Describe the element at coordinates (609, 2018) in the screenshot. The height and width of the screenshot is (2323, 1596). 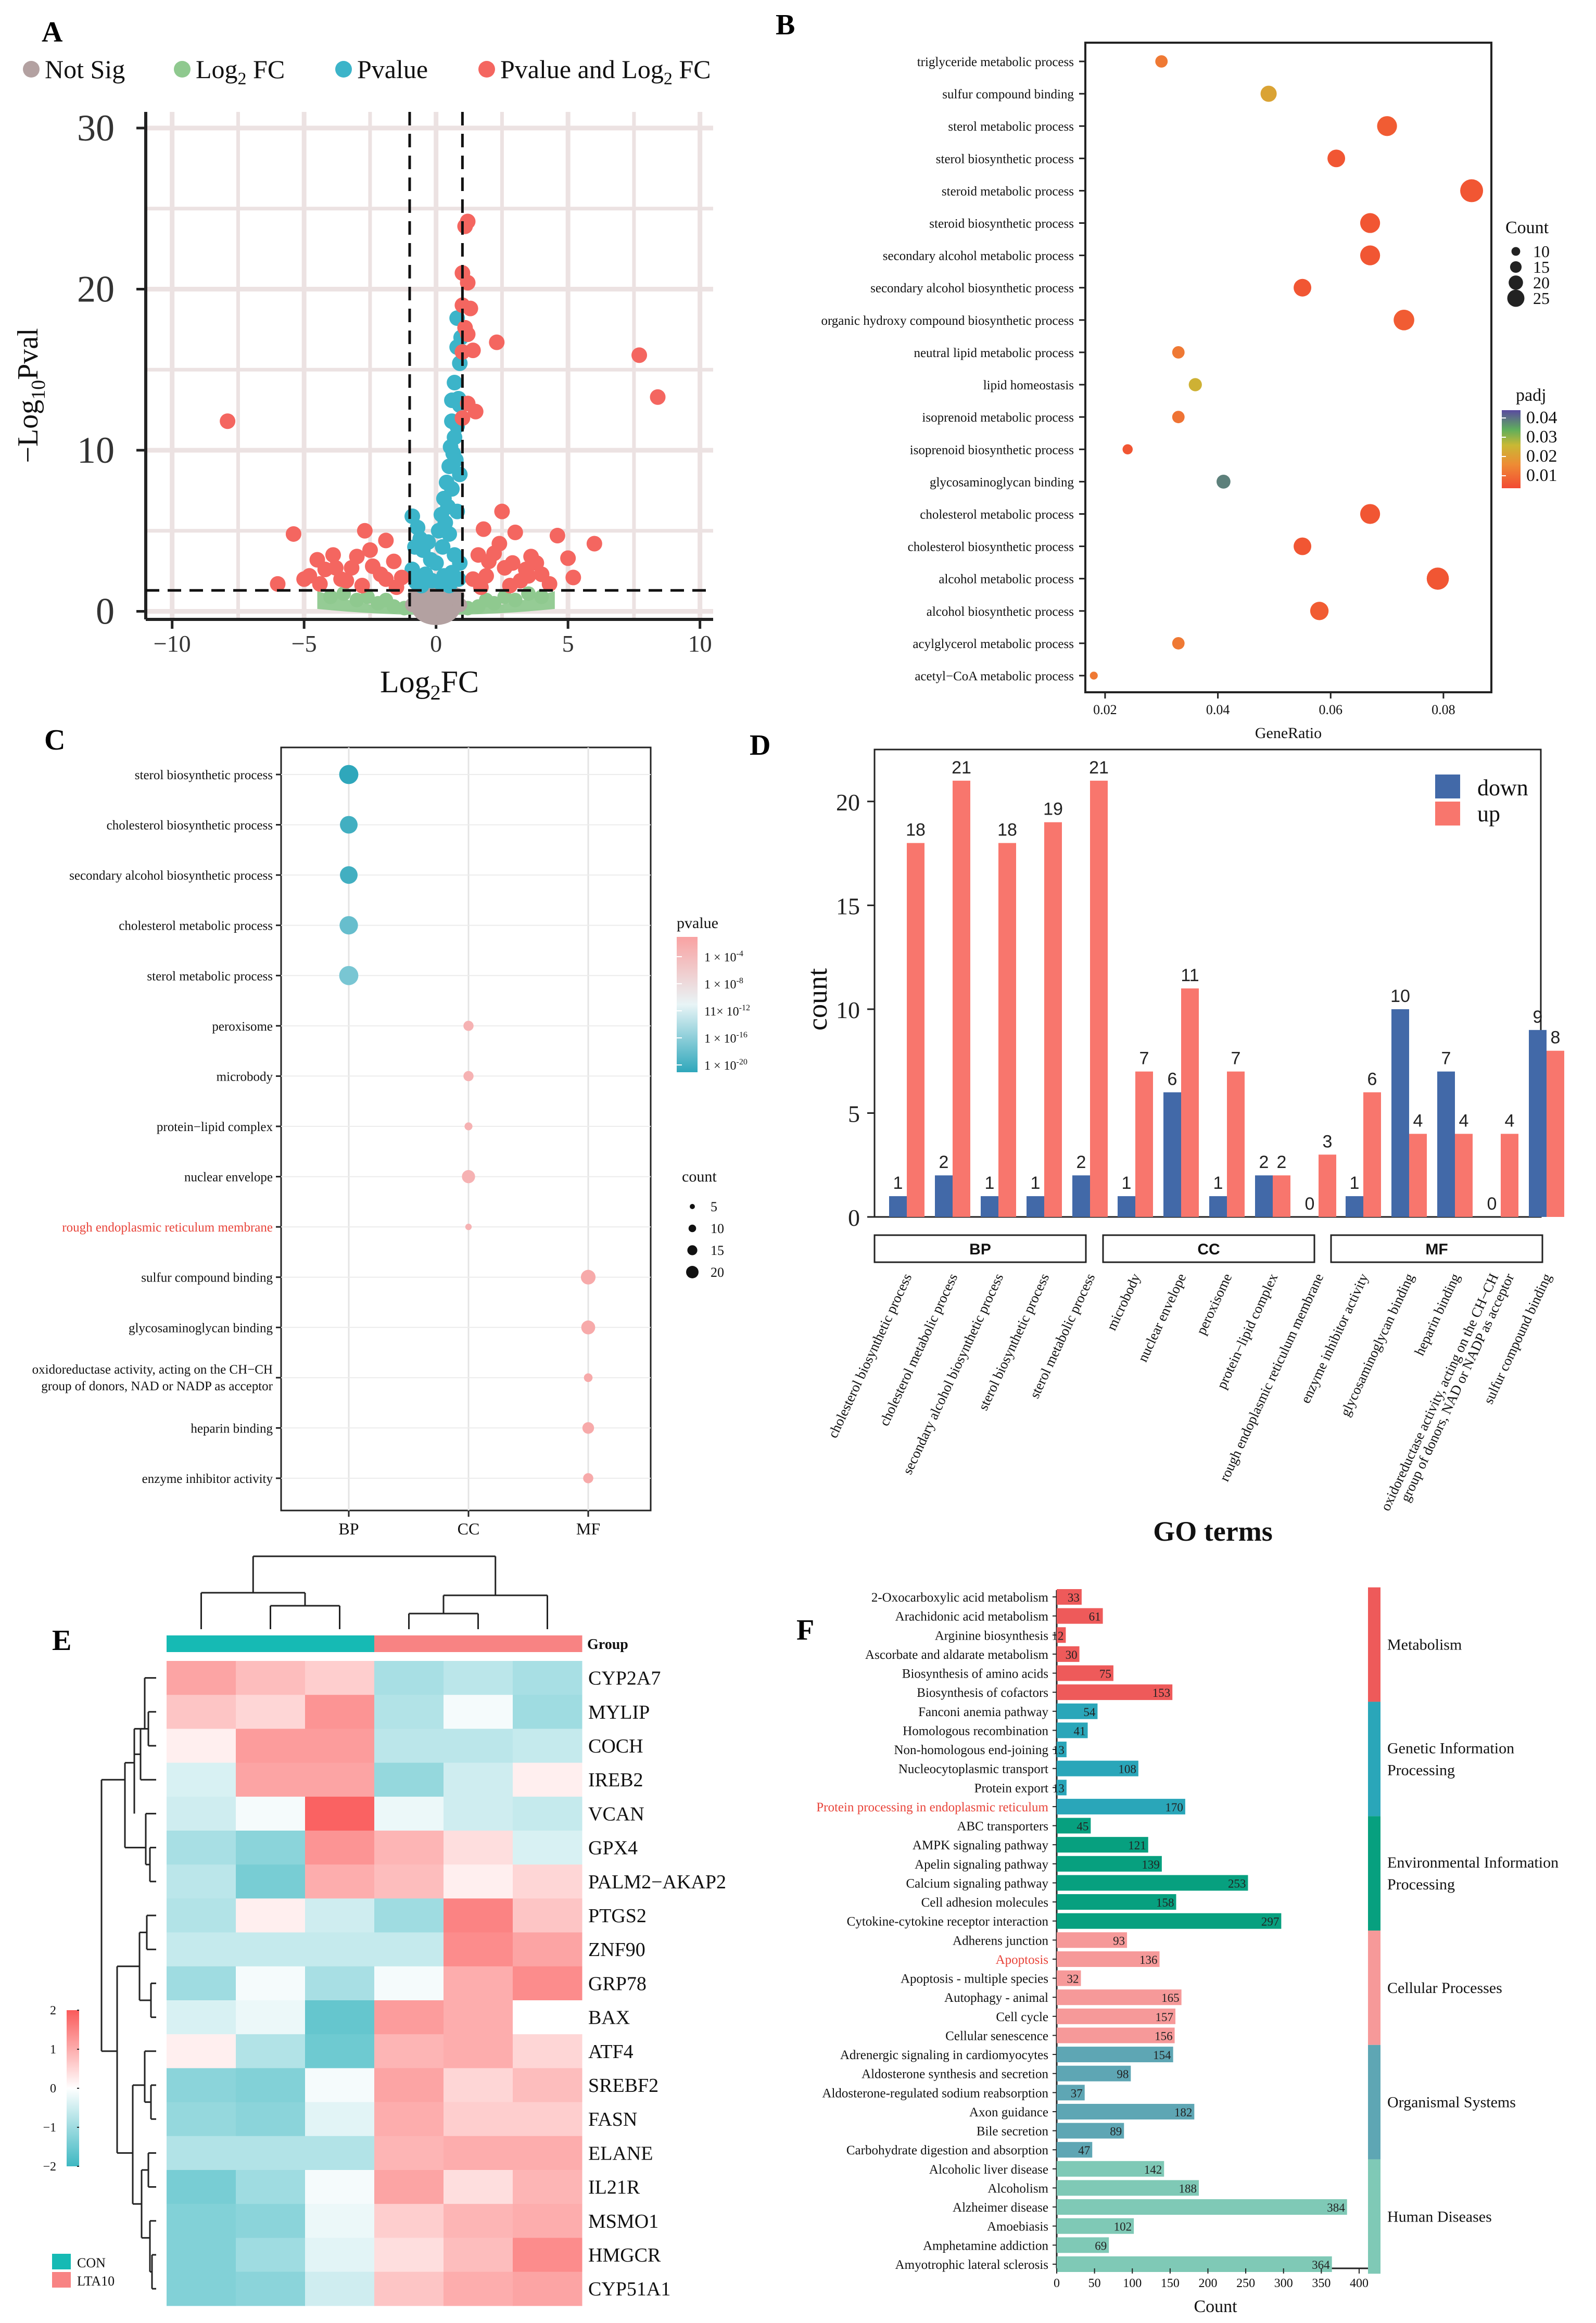
I see `gene-label: BAX` at that location.